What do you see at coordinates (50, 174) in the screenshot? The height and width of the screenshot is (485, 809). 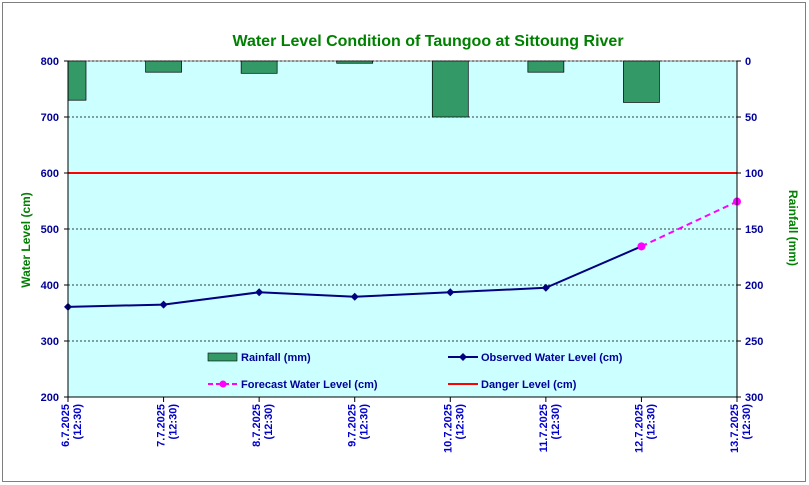 I see `left-tick-label: 600` at bounding box center [50, 174].